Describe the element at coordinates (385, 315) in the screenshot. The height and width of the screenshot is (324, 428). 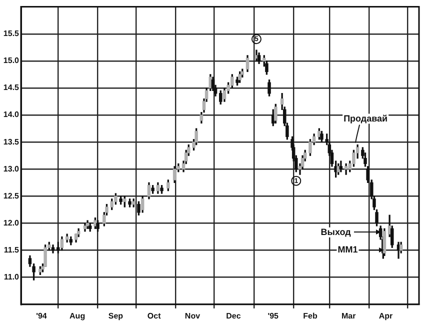
I see `x-tick-label: Apr` at that location.